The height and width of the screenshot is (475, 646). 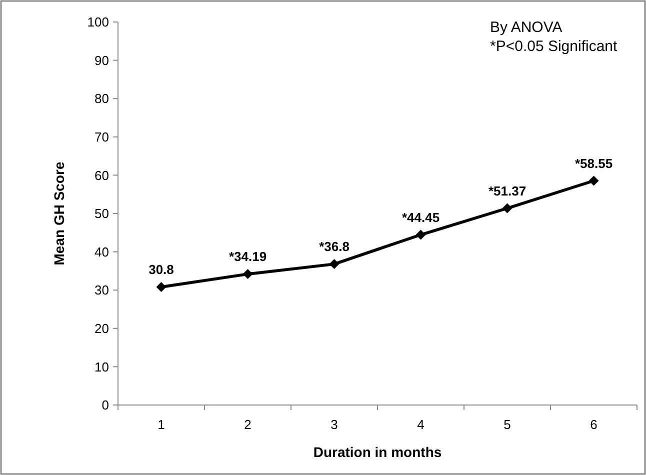 I want to click on x-tick-label: 3, so click(x=334, y=424).